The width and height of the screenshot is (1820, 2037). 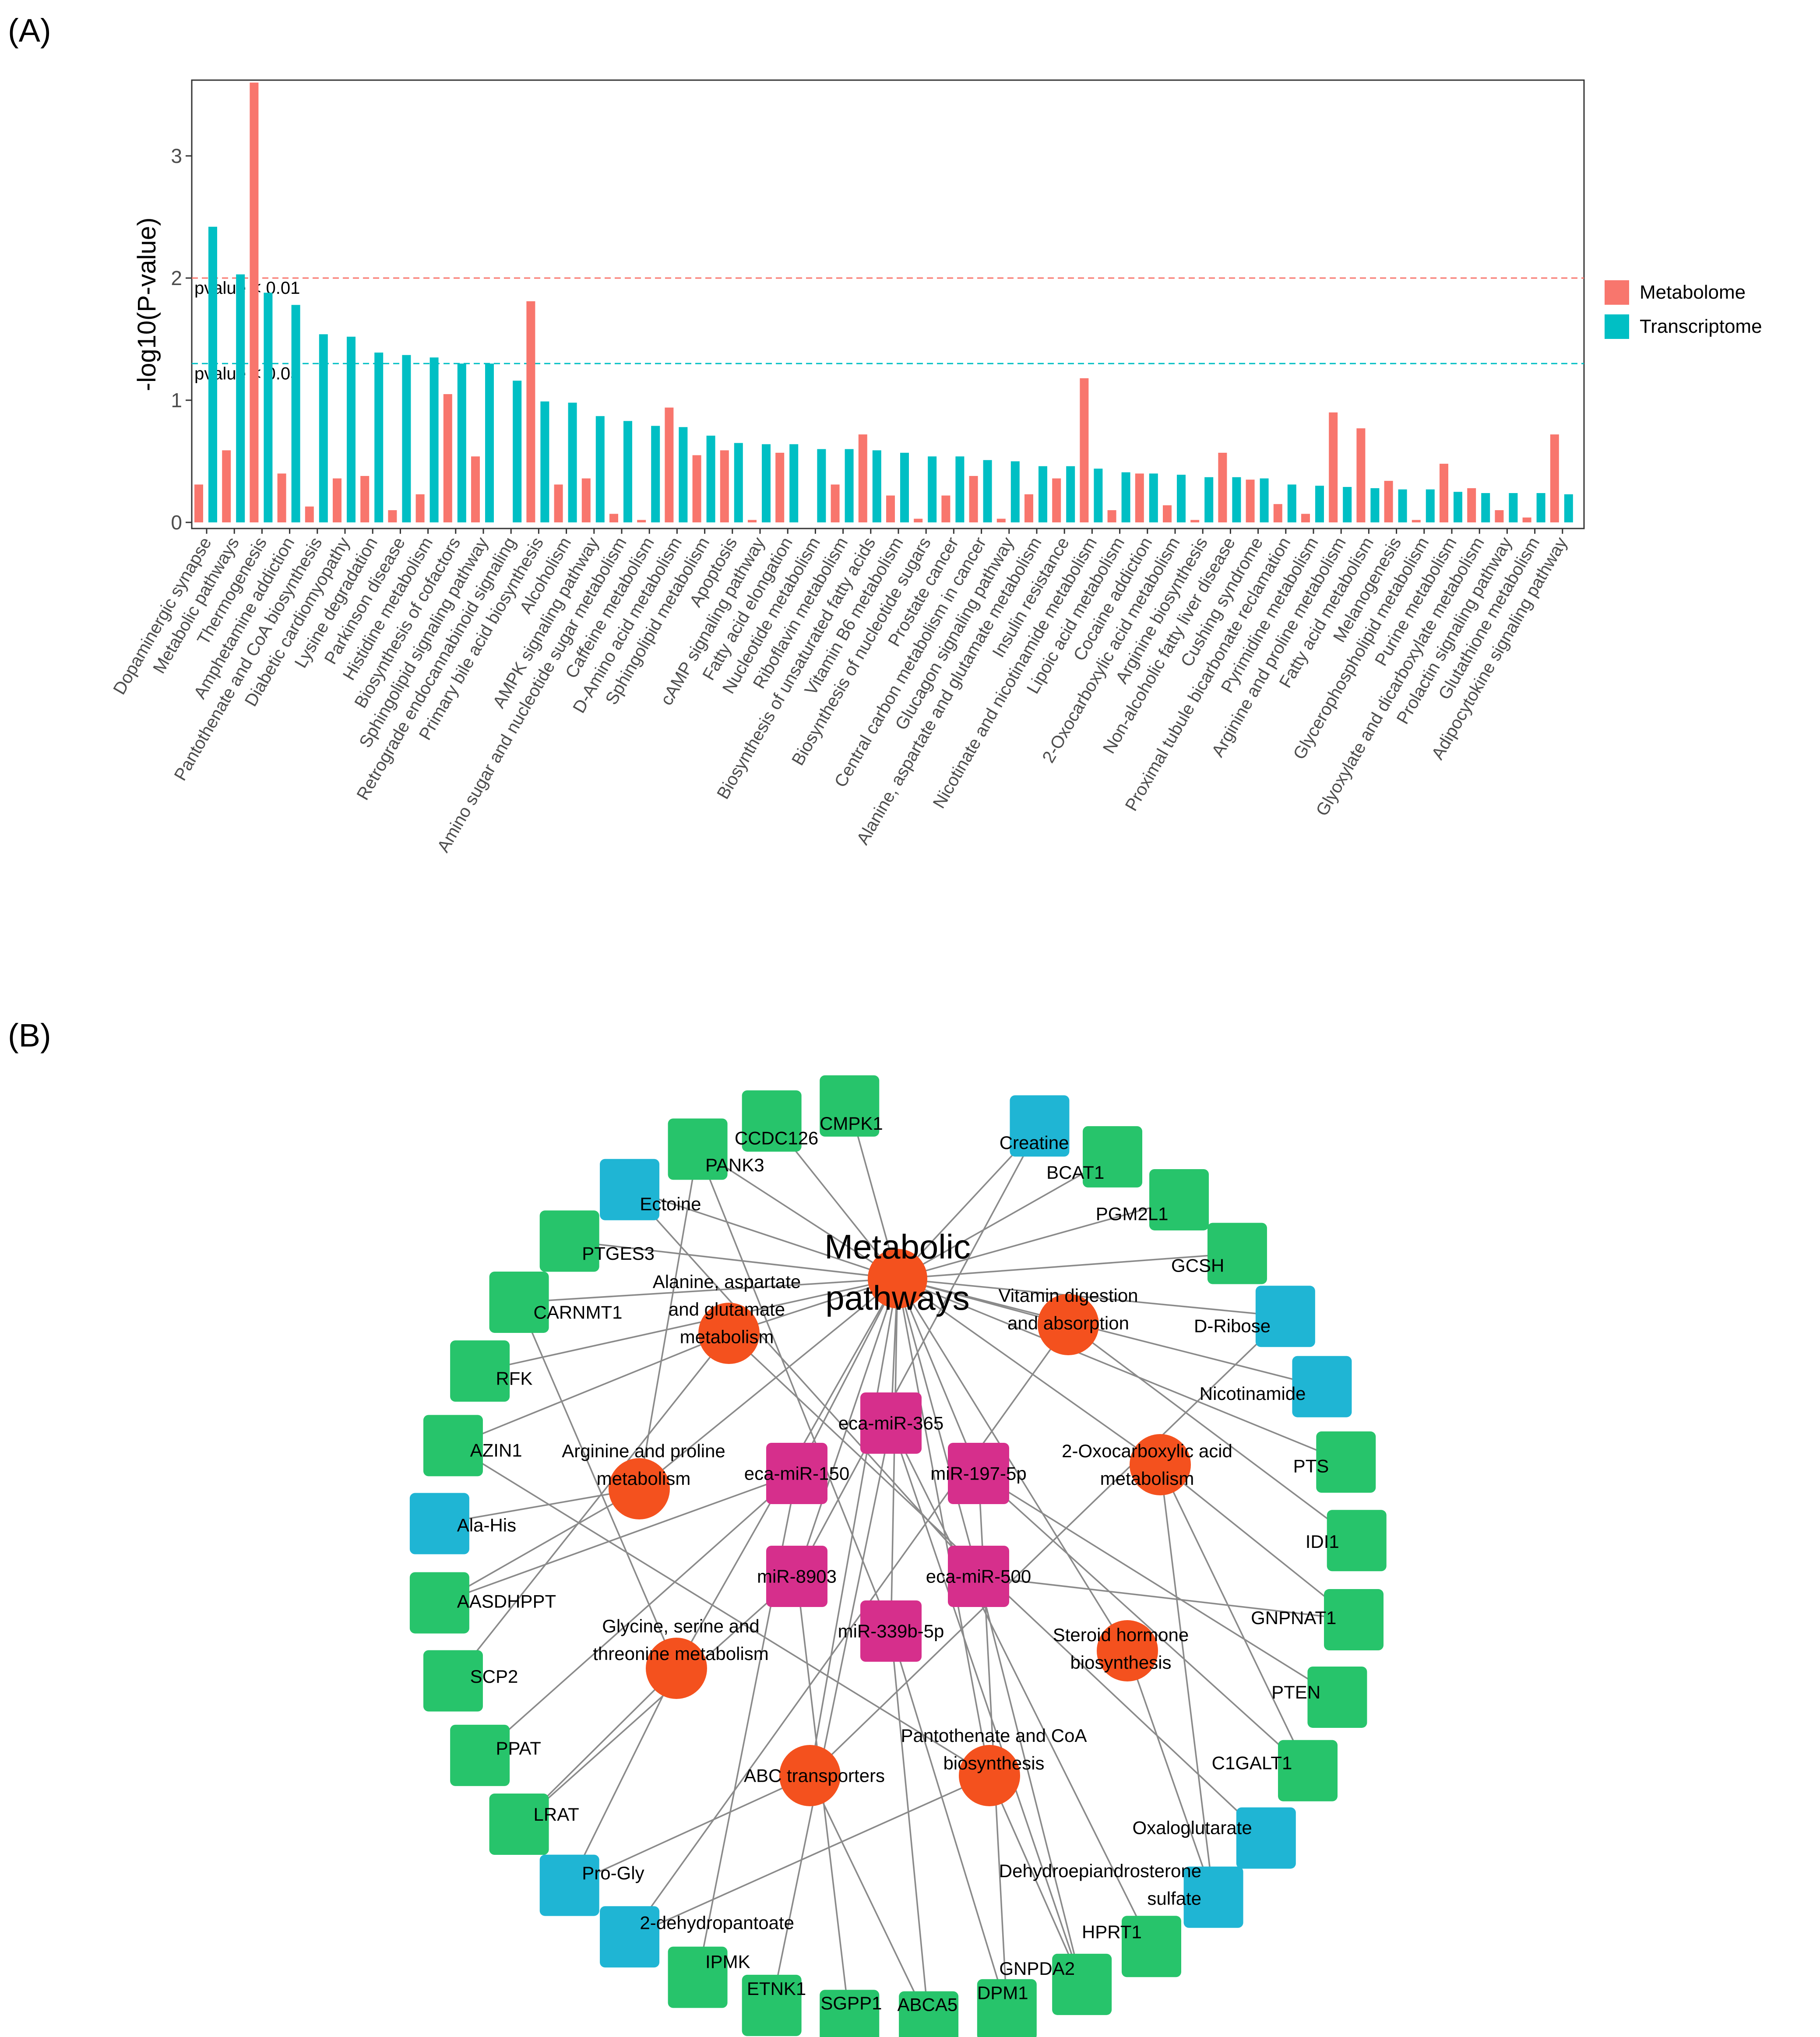 I want to click on pathway-node-alanine-aspartate-and-glutamate-metabolism, so click(x=729, y=1333).